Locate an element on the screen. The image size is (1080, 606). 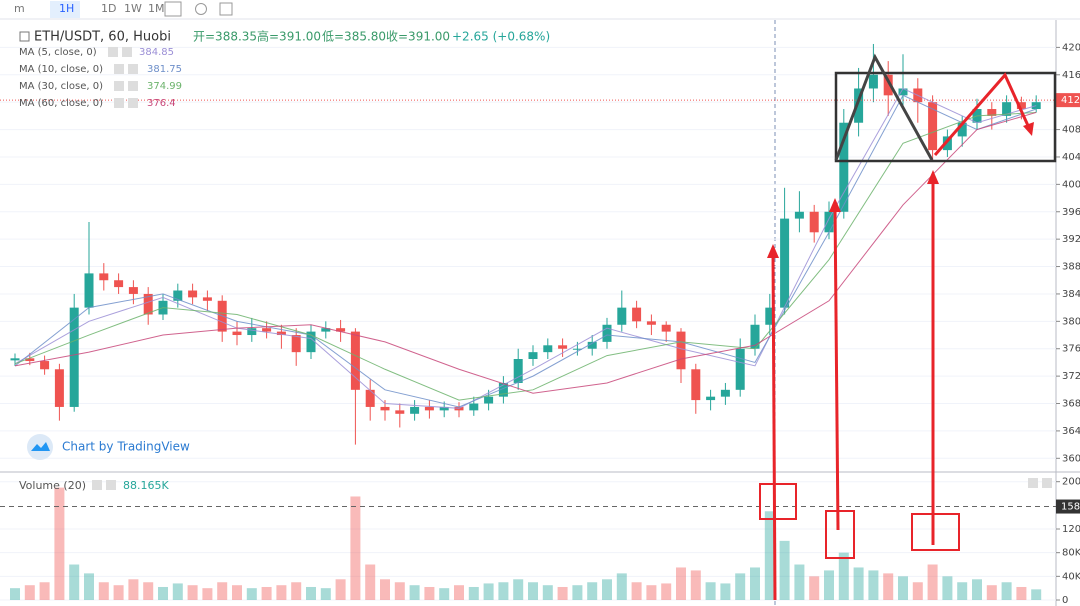
toolbar-item: m is located at coordinates (19, 8).